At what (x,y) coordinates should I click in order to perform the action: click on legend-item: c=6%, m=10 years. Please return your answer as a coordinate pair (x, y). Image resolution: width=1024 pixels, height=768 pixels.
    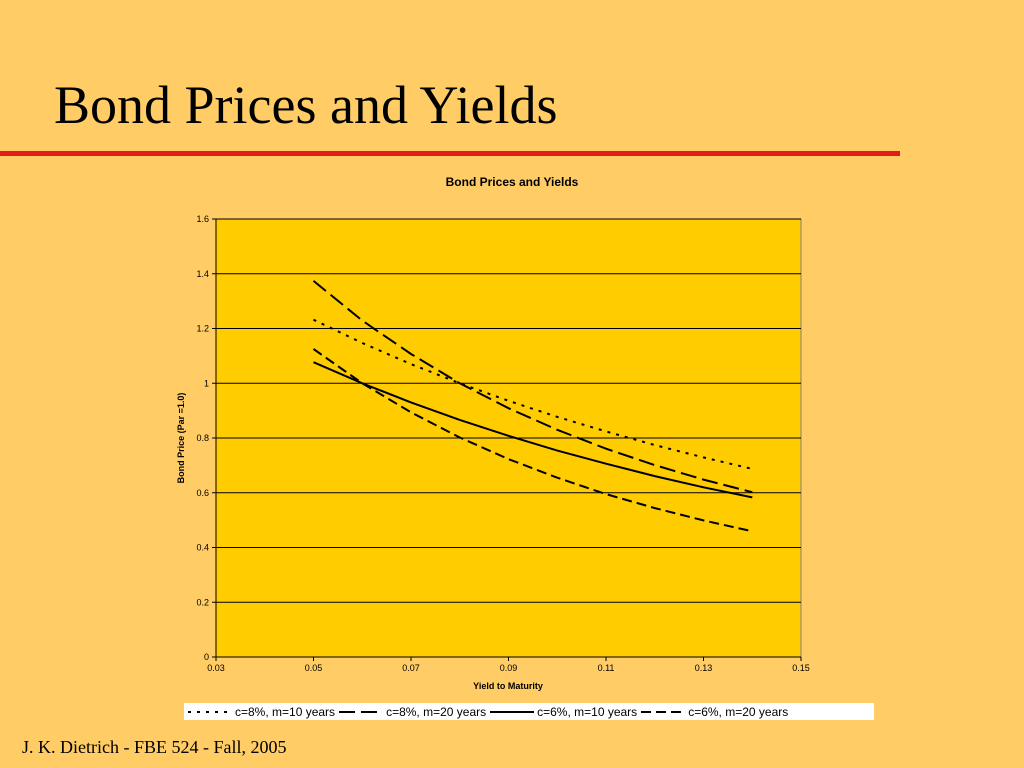
    Looking at the image, I should click on (563, 712).